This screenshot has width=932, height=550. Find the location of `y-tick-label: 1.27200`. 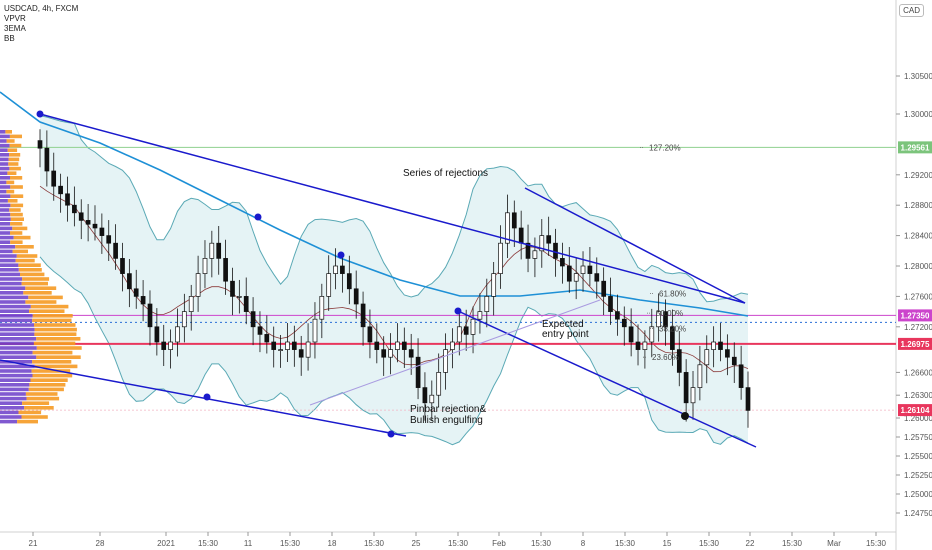

y-tick-label: 1.27200 is located at coordinates (918, 327).